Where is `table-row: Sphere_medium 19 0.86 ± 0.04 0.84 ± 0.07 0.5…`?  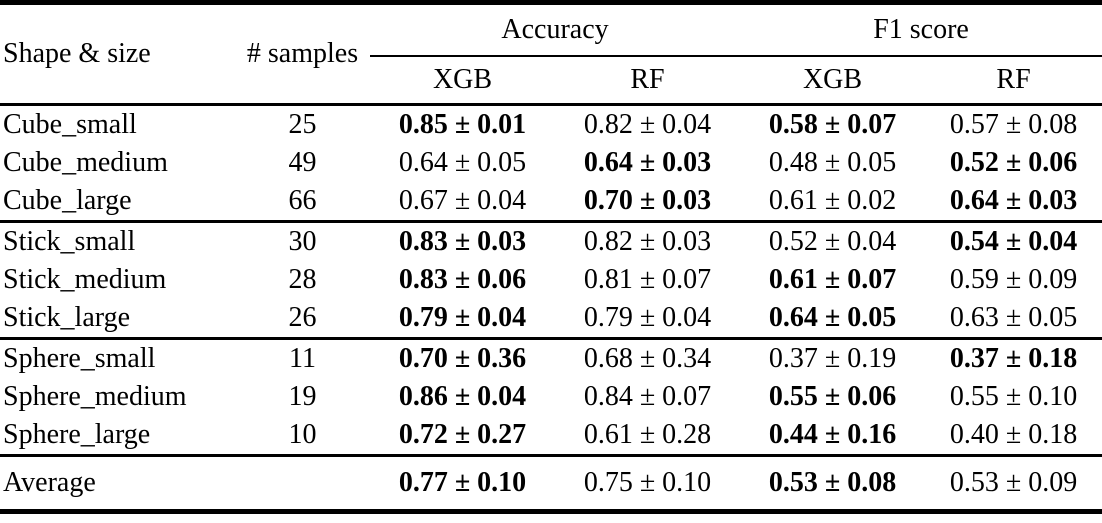
table-row: Sphere_medium 19 0.86 ± 0.04 0.84 ± 0.07 0.5… is located at coordinates (551, 397).